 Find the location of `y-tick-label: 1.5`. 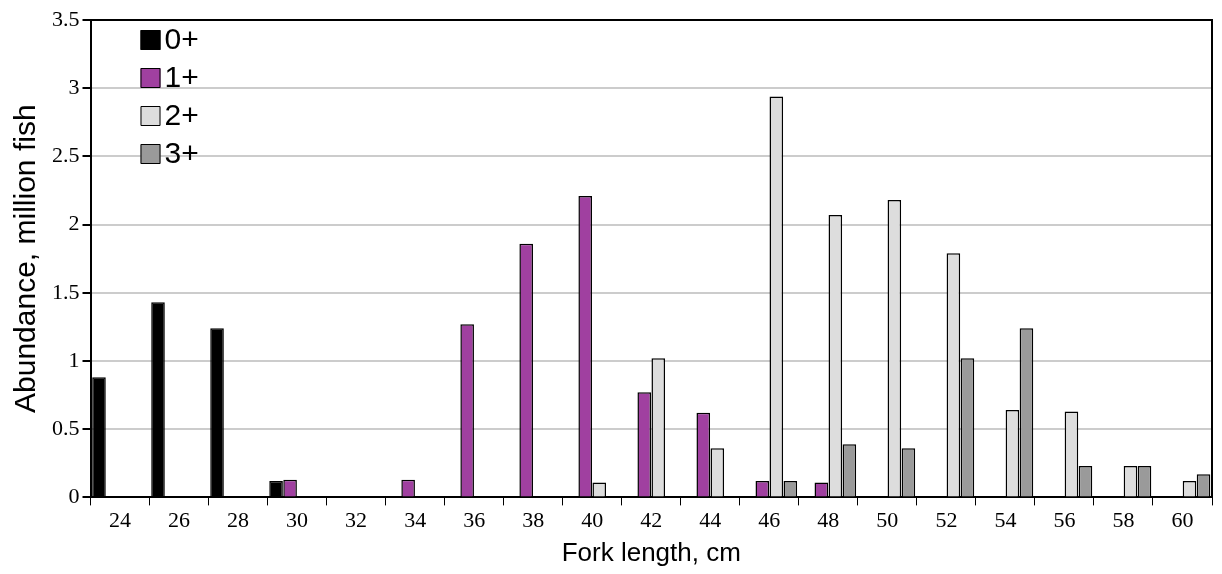

y-tick-label: 1.5 is located at coordinates (66, 291).